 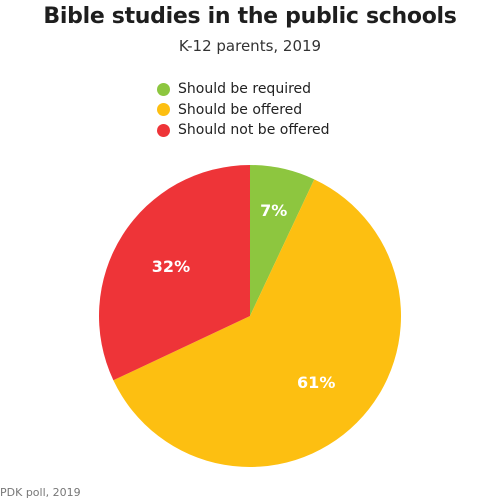 I want to click on legend-label-offered: Should be offered, so click(x=240, y=109).